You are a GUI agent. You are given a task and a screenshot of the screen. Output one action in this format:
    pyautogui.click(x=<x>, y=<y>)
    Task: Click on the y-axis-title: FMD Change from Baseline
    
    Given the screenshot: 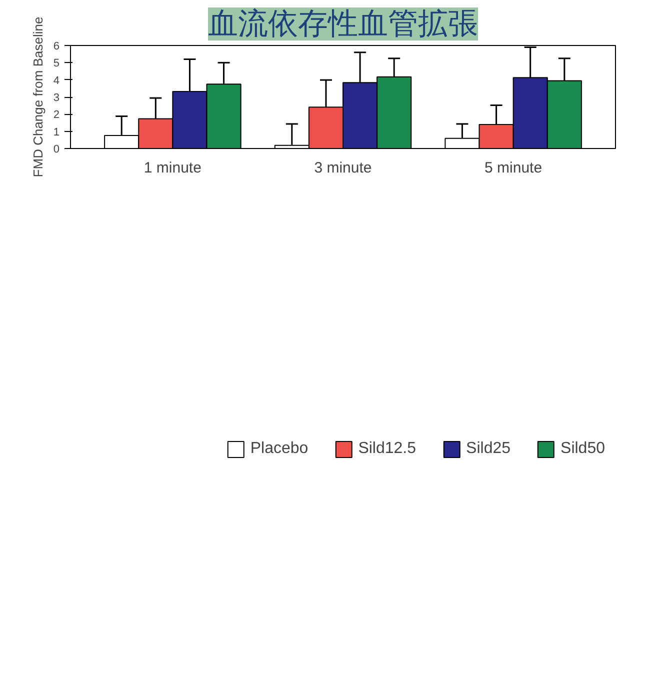 What is the action you would take?
    pyautogui.click(x=38, y=97)
    